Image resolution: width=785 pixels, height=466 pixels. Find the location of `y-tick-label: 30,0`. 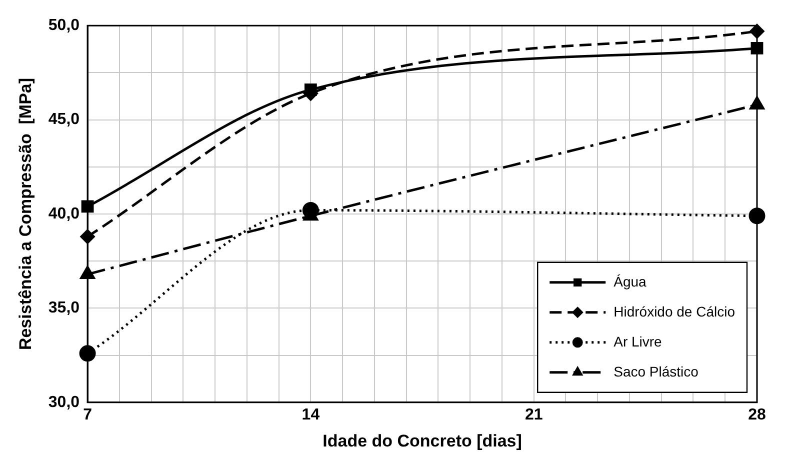

y-tick-label: 30,0 is located at coordinates (64, 402).